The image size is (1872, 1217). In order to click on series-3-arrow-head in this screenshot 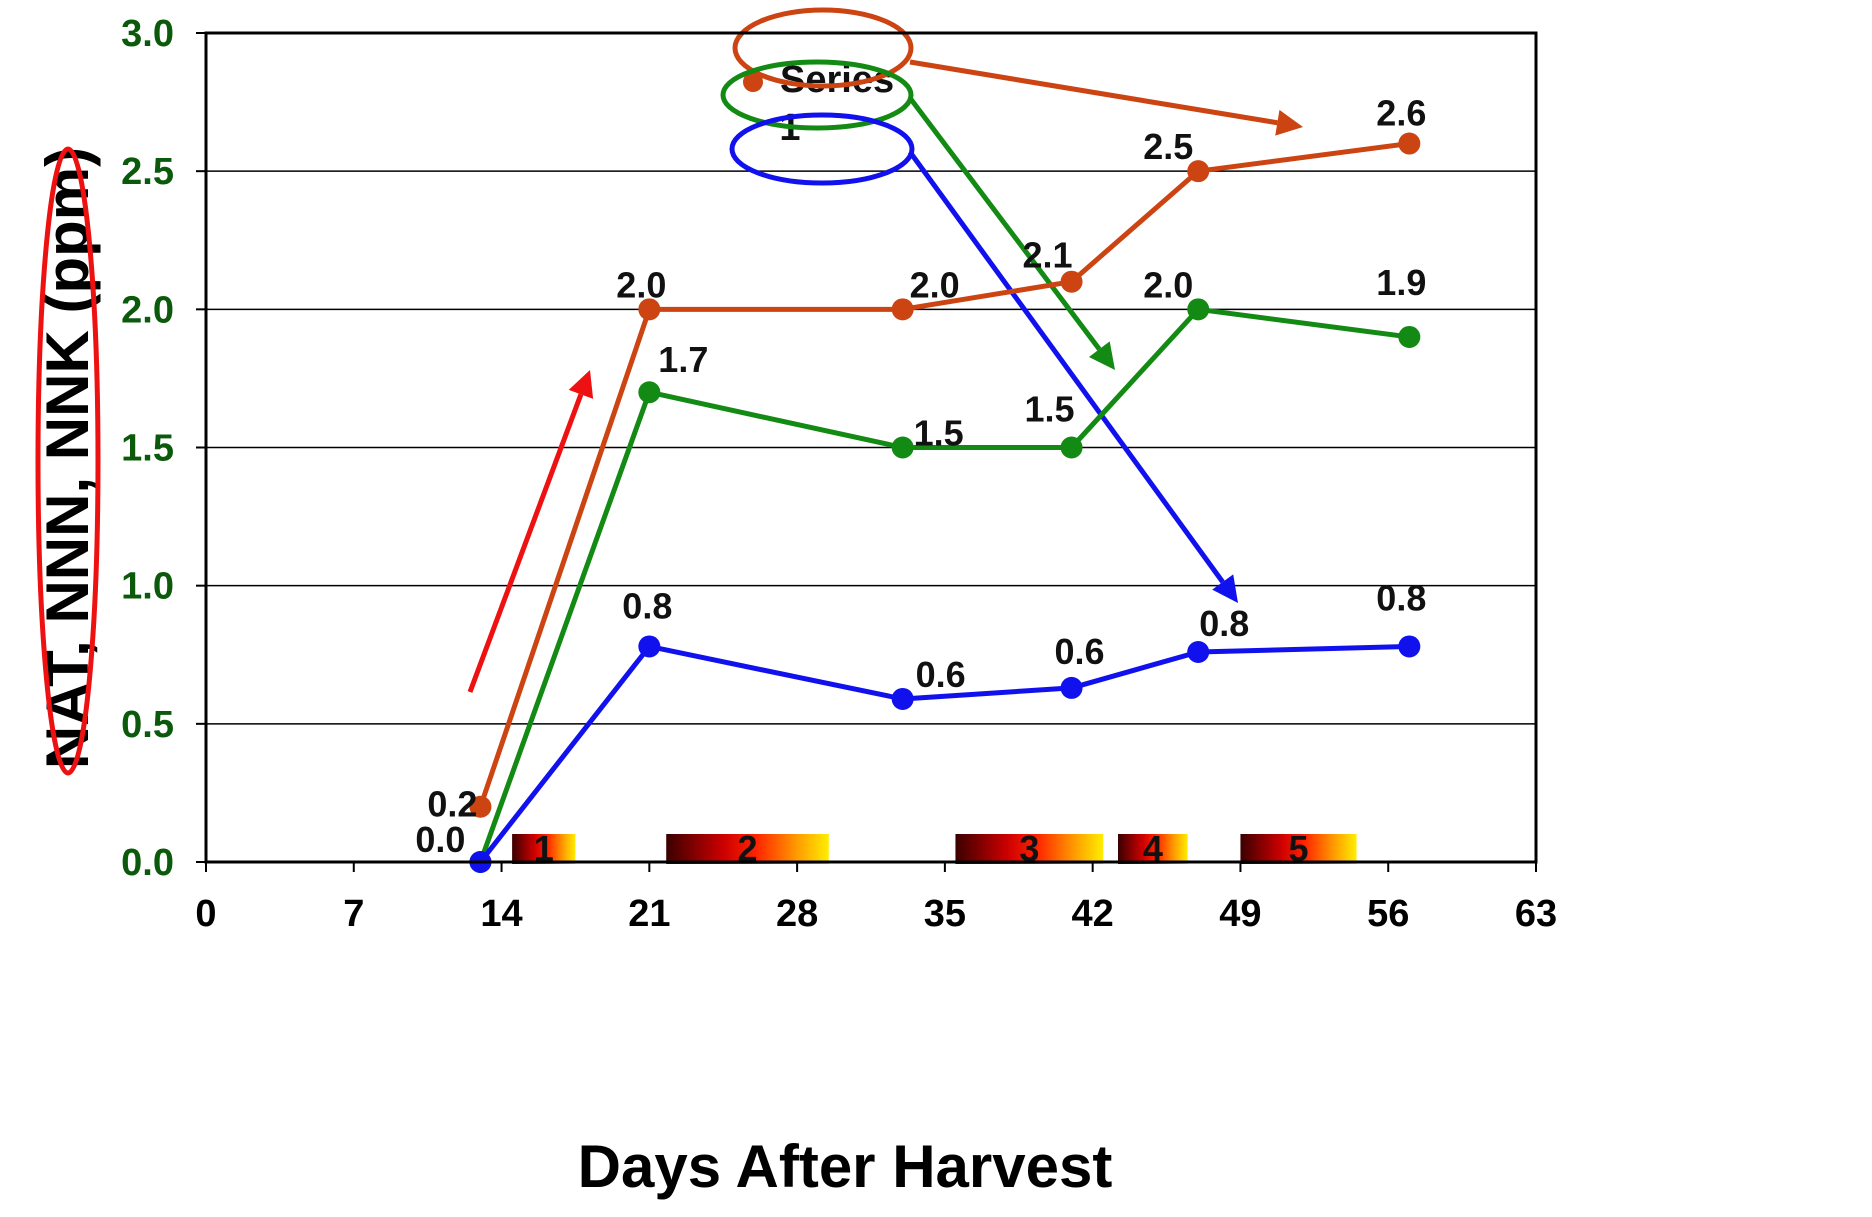, I will do `click(1225, 588)`.